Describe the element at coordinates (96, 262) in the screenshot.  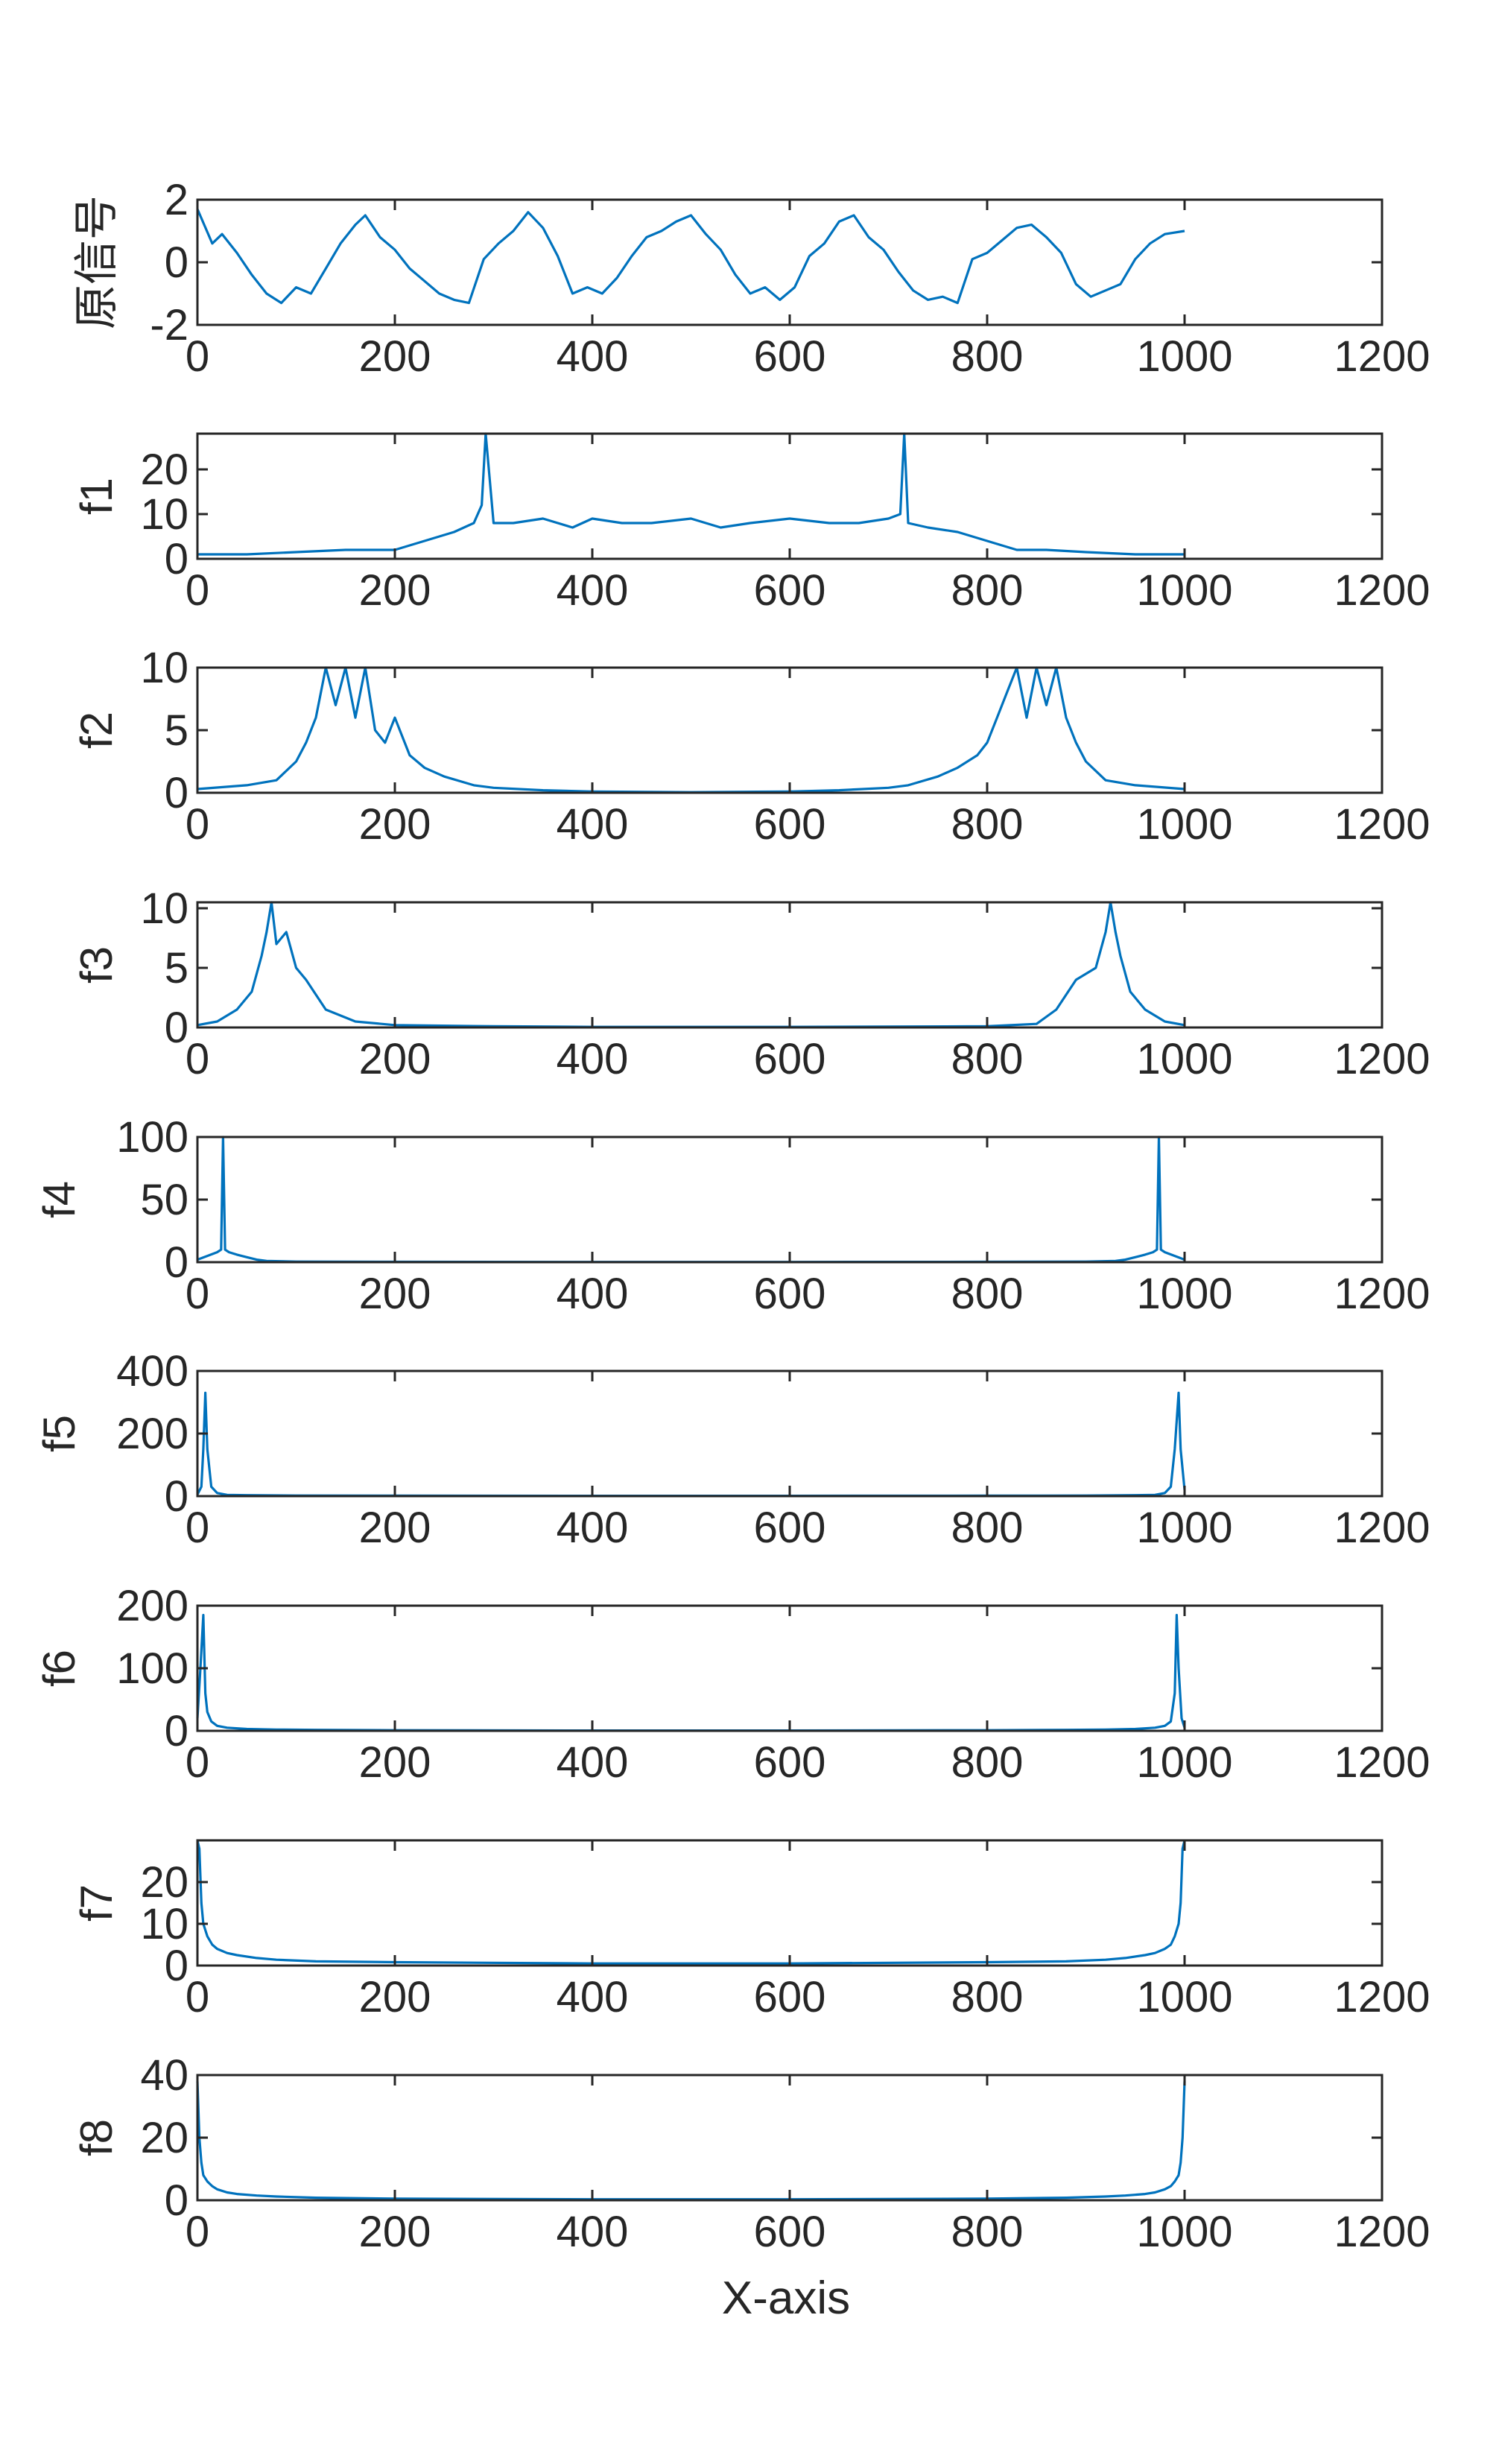
I see `y-axis-label: 原信号` at that location.